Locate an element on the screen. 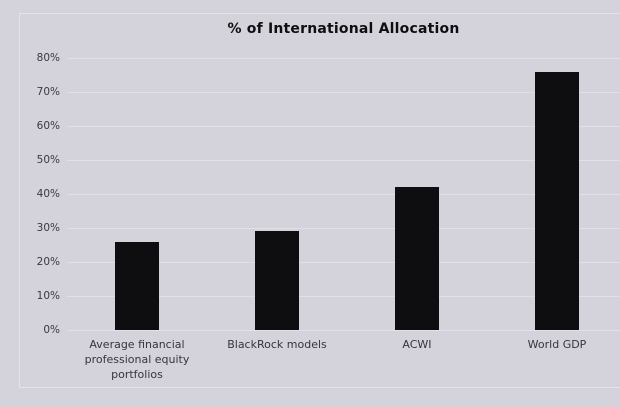  x-axis-label: World GDP is located at coordinates (557, 344).